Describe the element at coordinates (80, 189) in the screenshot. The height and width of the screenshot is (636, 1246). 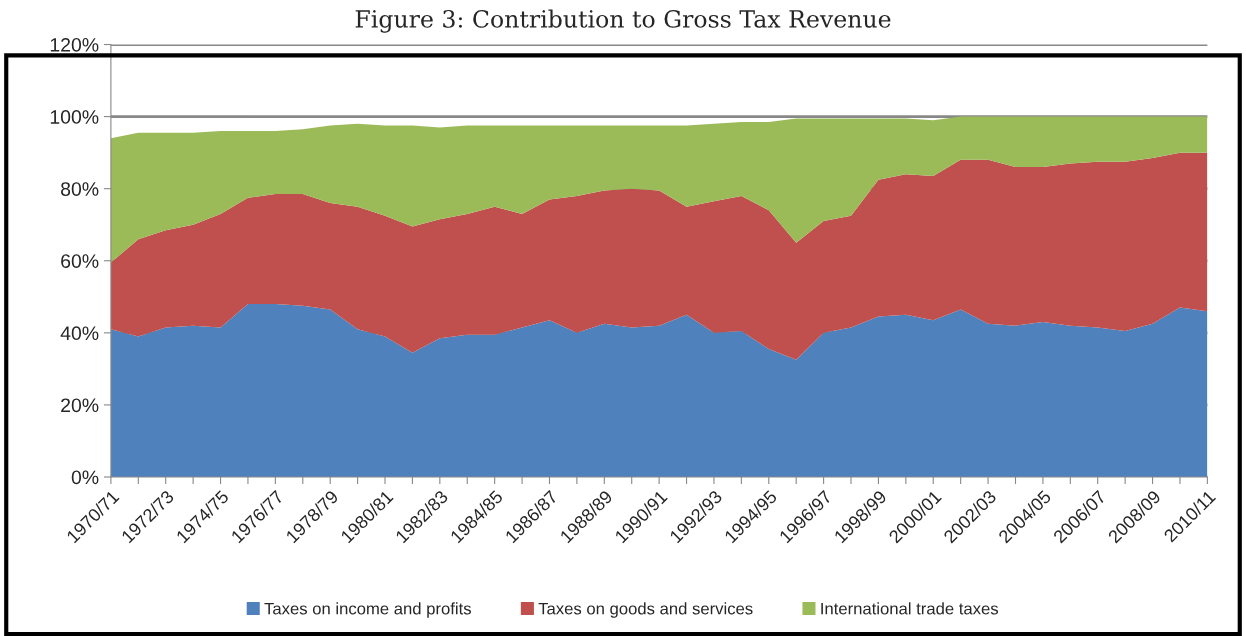
I see `y-tick-label: 80%` at that location.